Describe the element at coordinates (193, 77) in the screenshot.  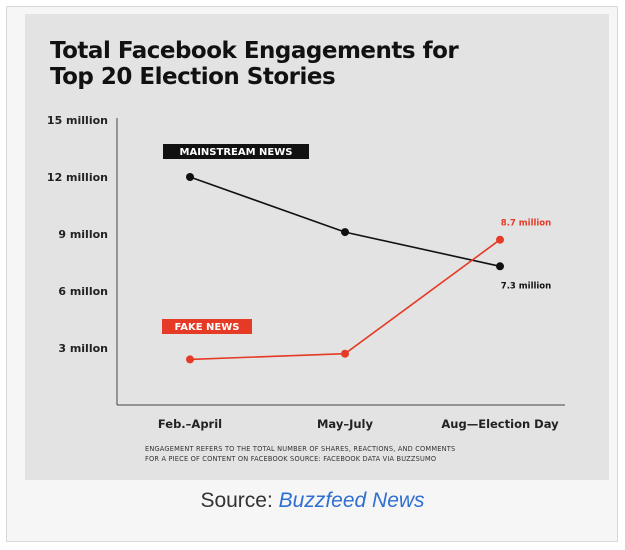
I see `chart-title-line-2: Top 20 Election Stories` at that location.